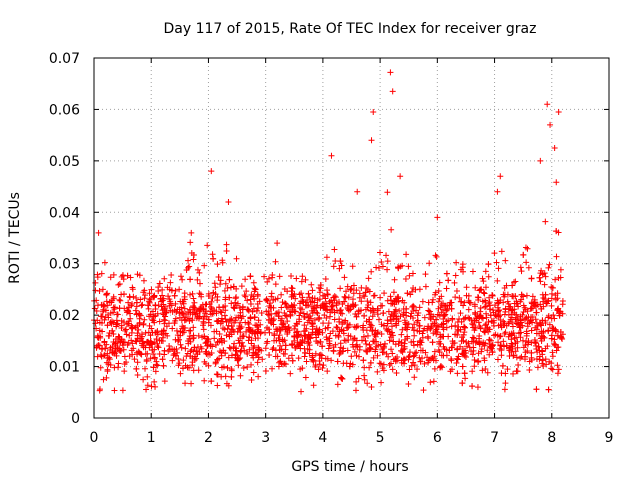 The image size is (640, 480). I want to click on x-tick-label: 4, so click(322, 438).